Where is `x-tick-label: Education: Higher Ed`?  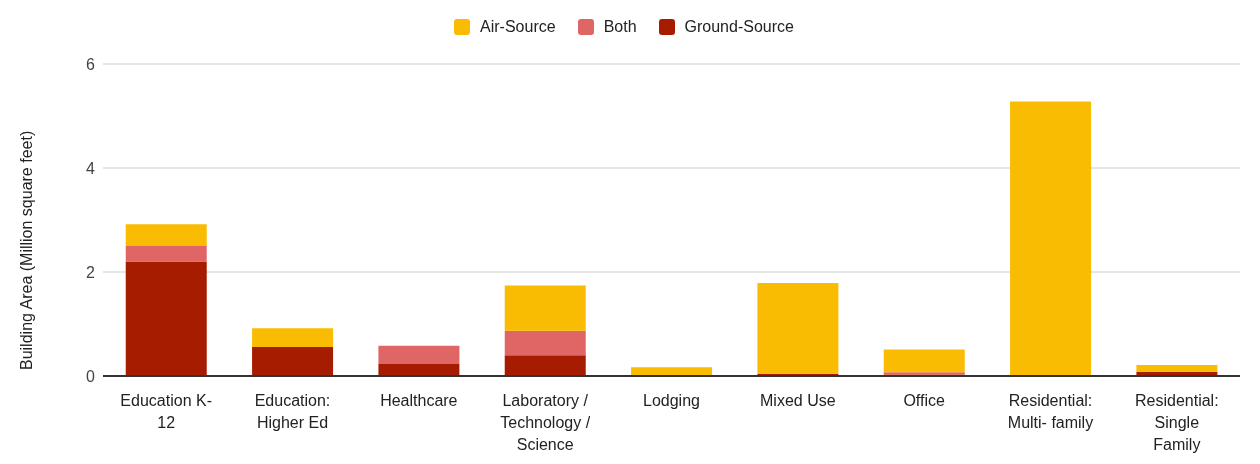 x-tick-label: Education: Higher Ed is located at coordinates (292, 411).